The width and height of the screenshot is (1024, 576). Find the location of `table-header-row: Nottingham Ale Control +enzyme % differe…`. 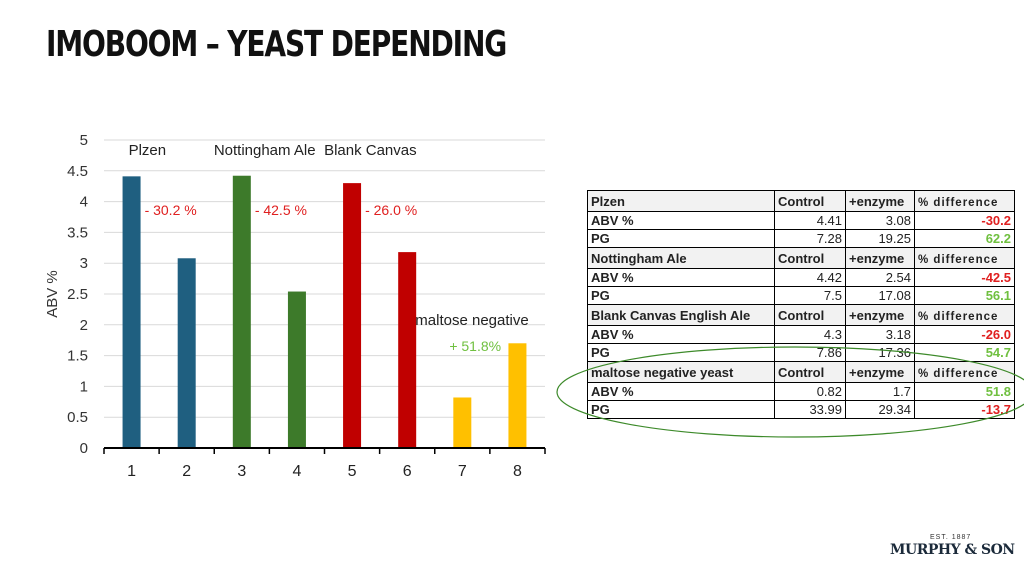

table-header-row: Nottingham Ale Control +enzyme % differe… is located at coordinates (801, 258).